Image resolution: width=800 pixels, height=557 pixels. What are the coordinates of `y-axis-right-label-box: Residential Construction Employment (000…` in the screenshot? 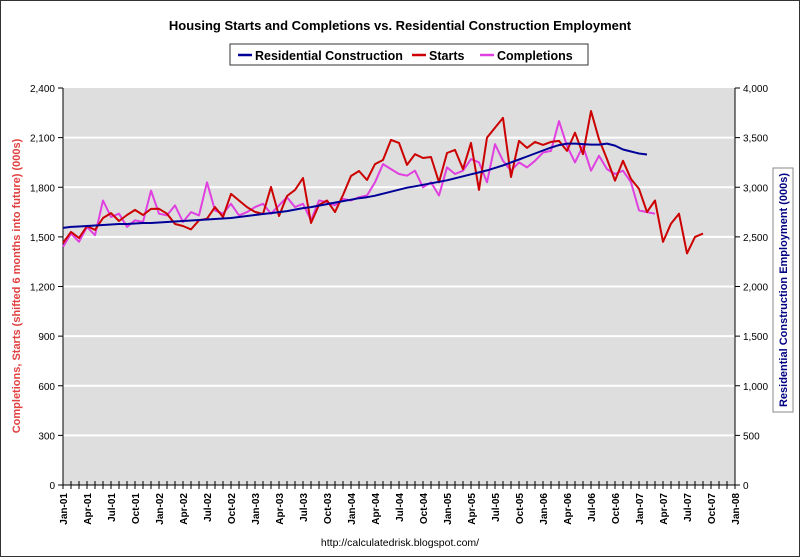 It's located at (783, 290).